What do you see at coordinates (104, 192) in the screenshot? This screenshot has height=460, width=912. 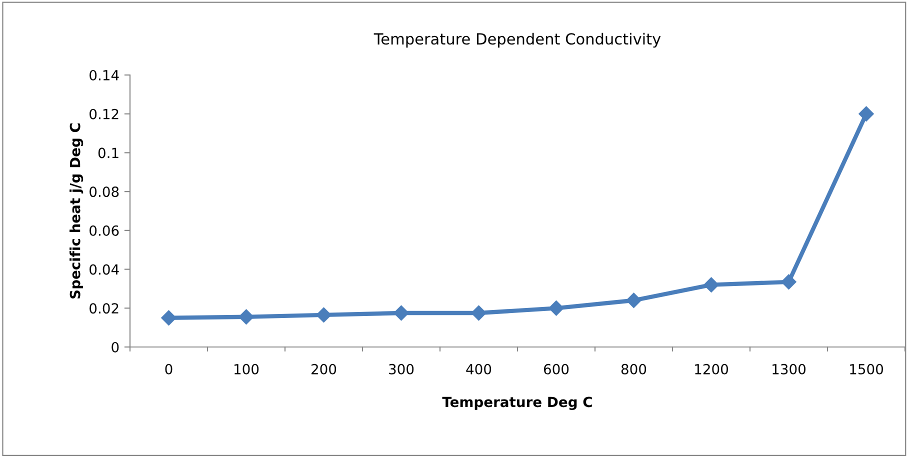 I see `y-tick-label: 0.08` at bounding box center [104, 192].